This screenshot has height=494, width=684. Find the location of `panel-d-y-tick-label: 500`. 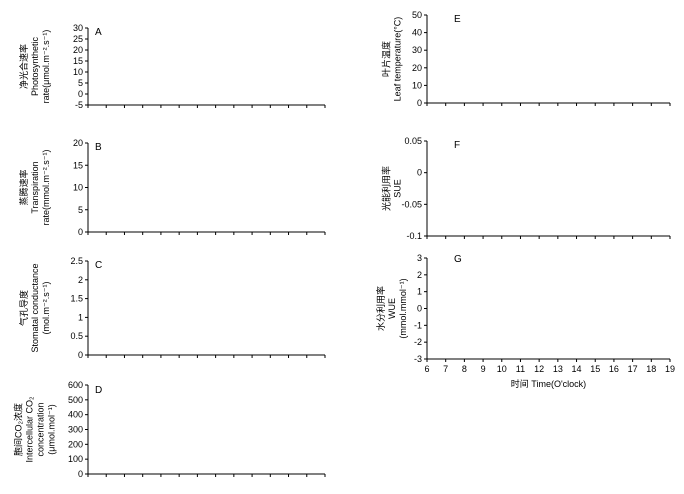

panel-d-y-tick-label: 500 is located at coordinates (75, 400).